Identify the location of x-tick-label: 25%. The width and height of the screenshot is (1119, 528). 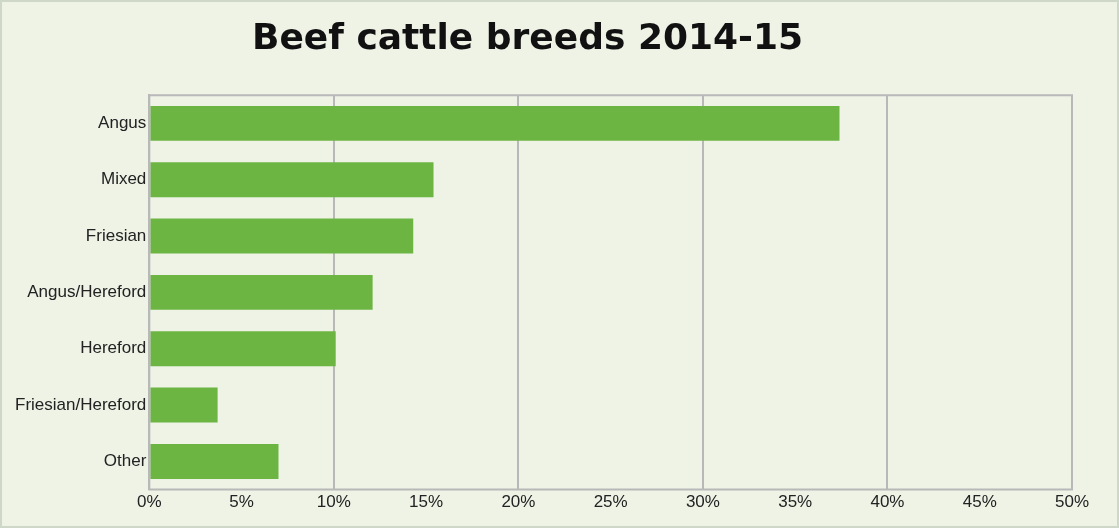
(610, 502).